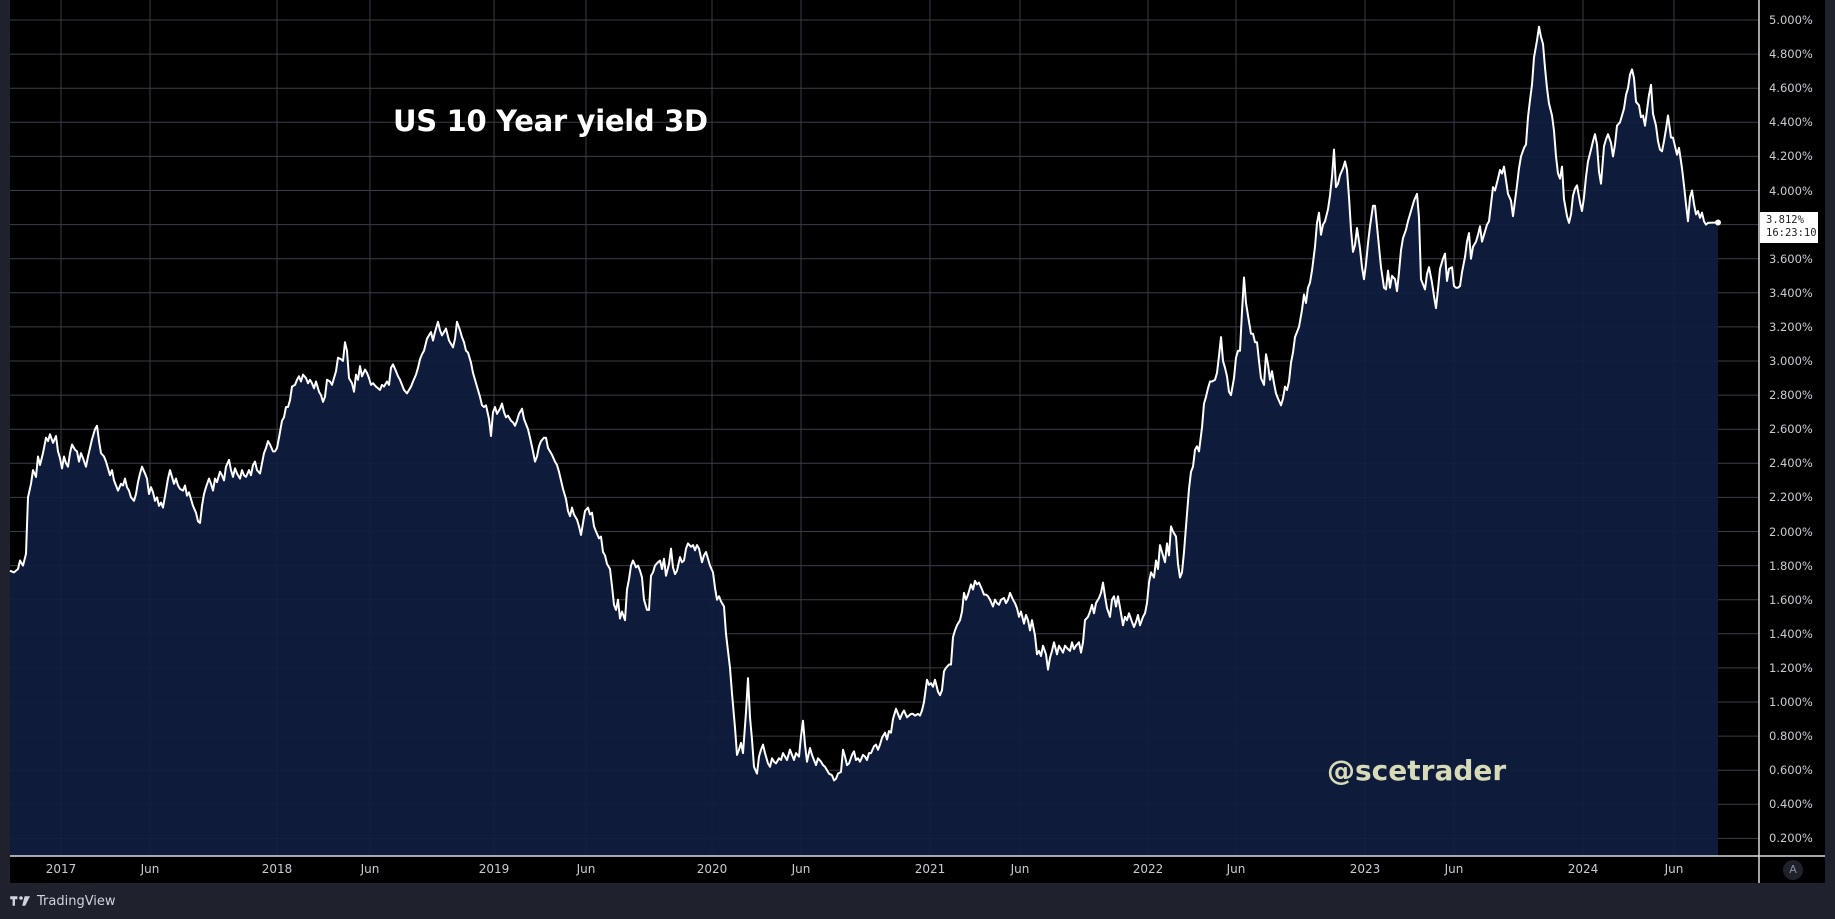 This screenshot has width=1835, height=919. What do you see at coordinates (61, 869) in the screenshot?
I see `time-tick-label: 2017` at bounding box center [61, 869].